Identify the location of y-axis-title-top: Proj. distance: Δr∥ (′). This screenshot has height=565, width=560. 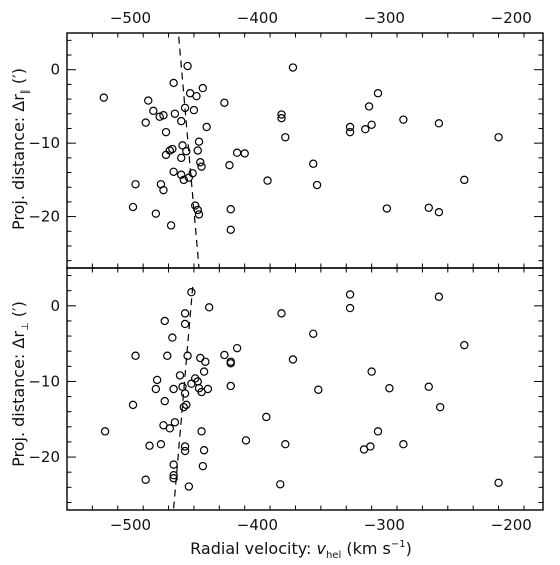
(20, 149).